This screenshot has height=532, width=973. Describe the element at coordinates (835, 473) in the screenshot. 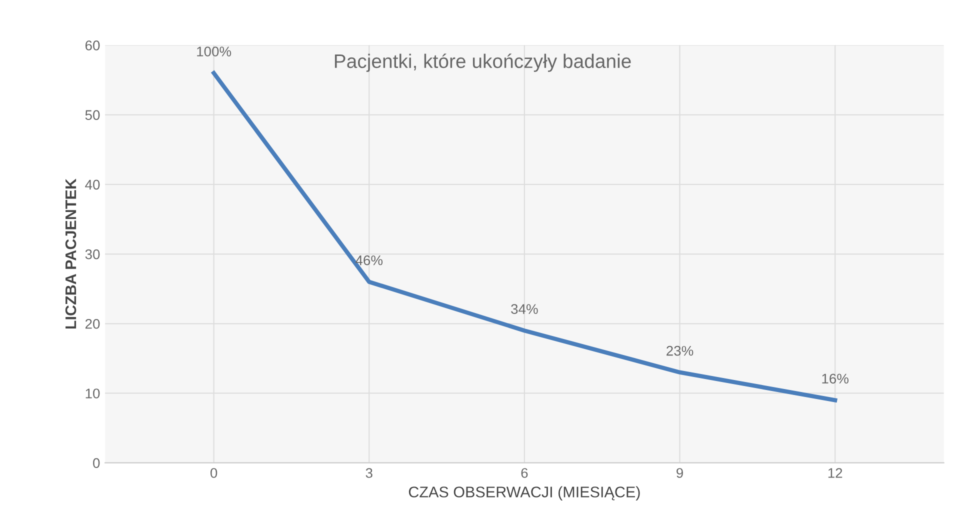

I see `x-tick-label: 12` at that location.